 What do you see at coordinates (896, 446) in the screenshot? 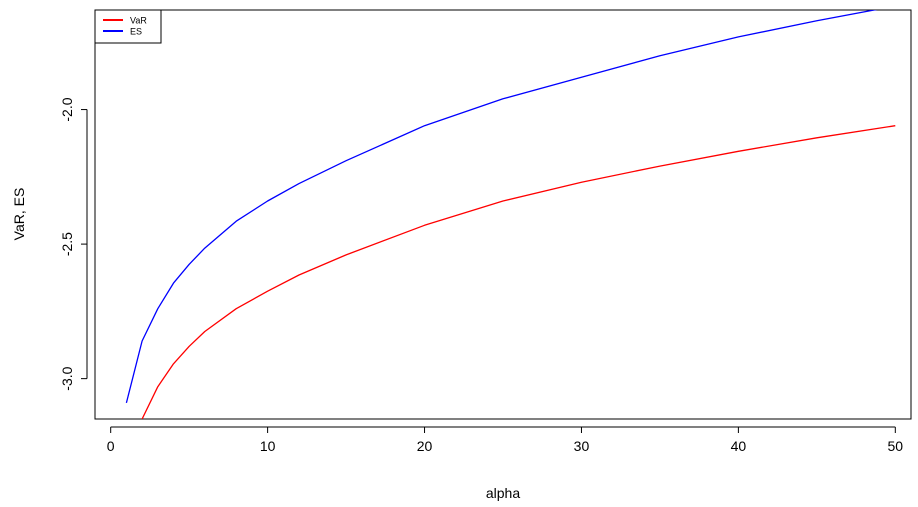
I see `x-tick-label: 50` at bounding box center [896, 446].